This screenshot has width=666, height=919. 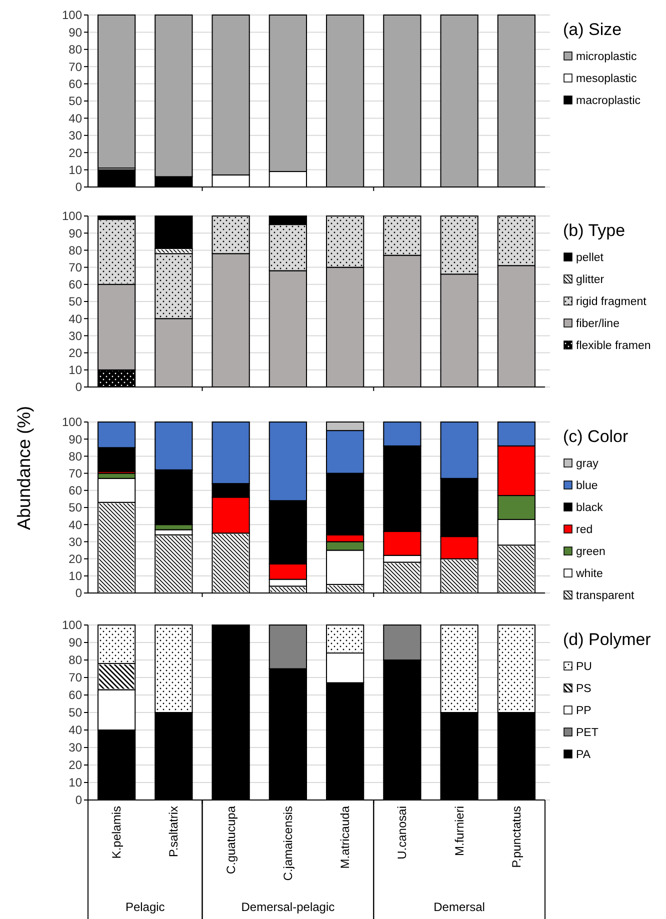 What do you see at coordinates (287, 843) in the screenshot?
I see `x-tick-label: C.jamaicensis` at bounding box center [287, 843].